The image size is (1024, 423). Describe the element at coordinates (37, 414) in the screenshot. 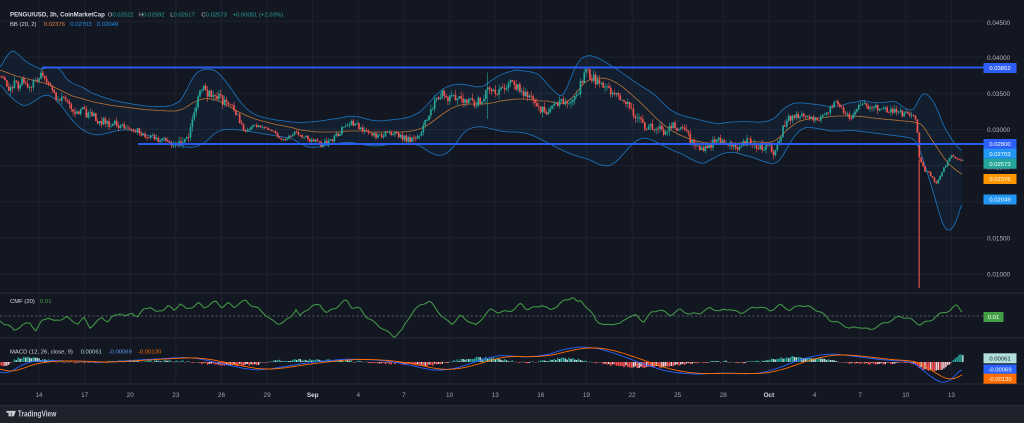

I see `svg-text: TradingView` at that location.